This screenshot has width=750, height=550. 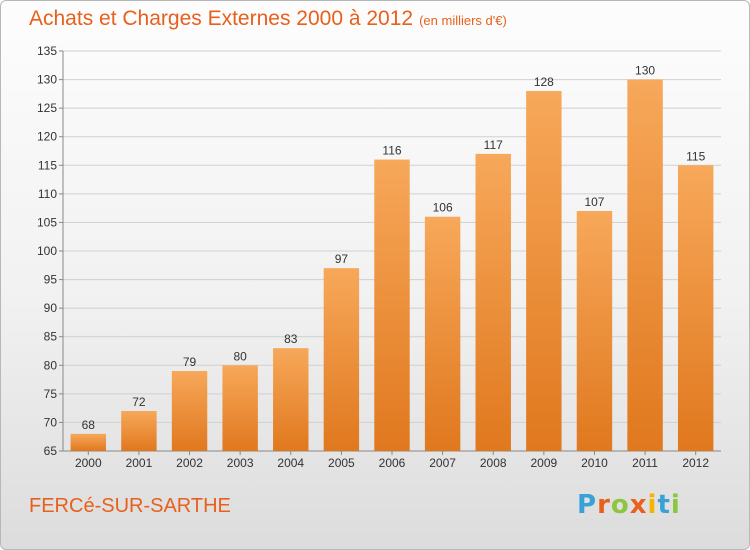 I want to click on bar-value-label: 115, so click(x=695, y=156).